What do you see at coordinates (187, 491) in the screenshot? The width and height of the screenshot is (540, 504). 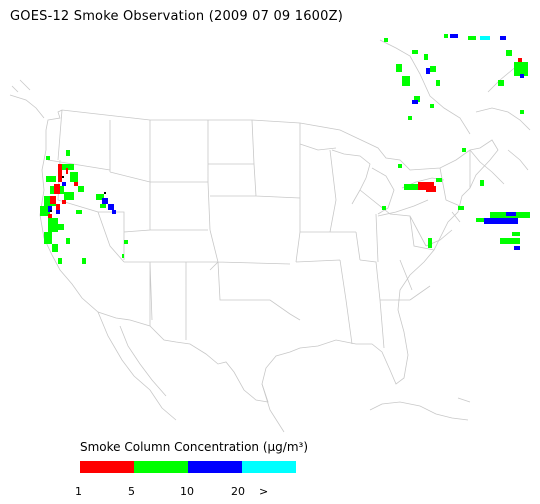 I see `legend-tick-label: 10` at bounding box center [187, 491].